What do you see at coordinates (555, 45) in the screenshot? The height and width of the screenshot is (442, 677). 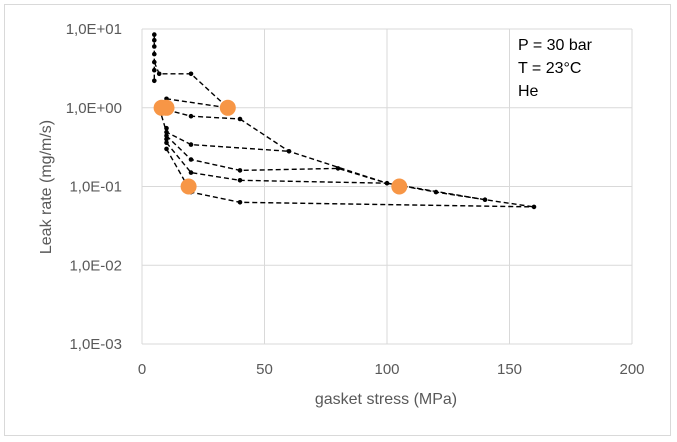 I see `pressure-annotation: P = 30 bar` at bounding box center [555, 45].